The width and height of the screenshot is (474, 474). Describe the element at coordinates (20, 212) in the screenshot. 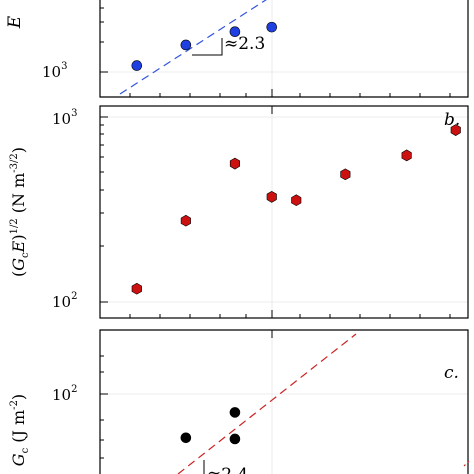

I see `panel-b-ylabel: (GcE)1/2 (N m-3/2)` at that location.